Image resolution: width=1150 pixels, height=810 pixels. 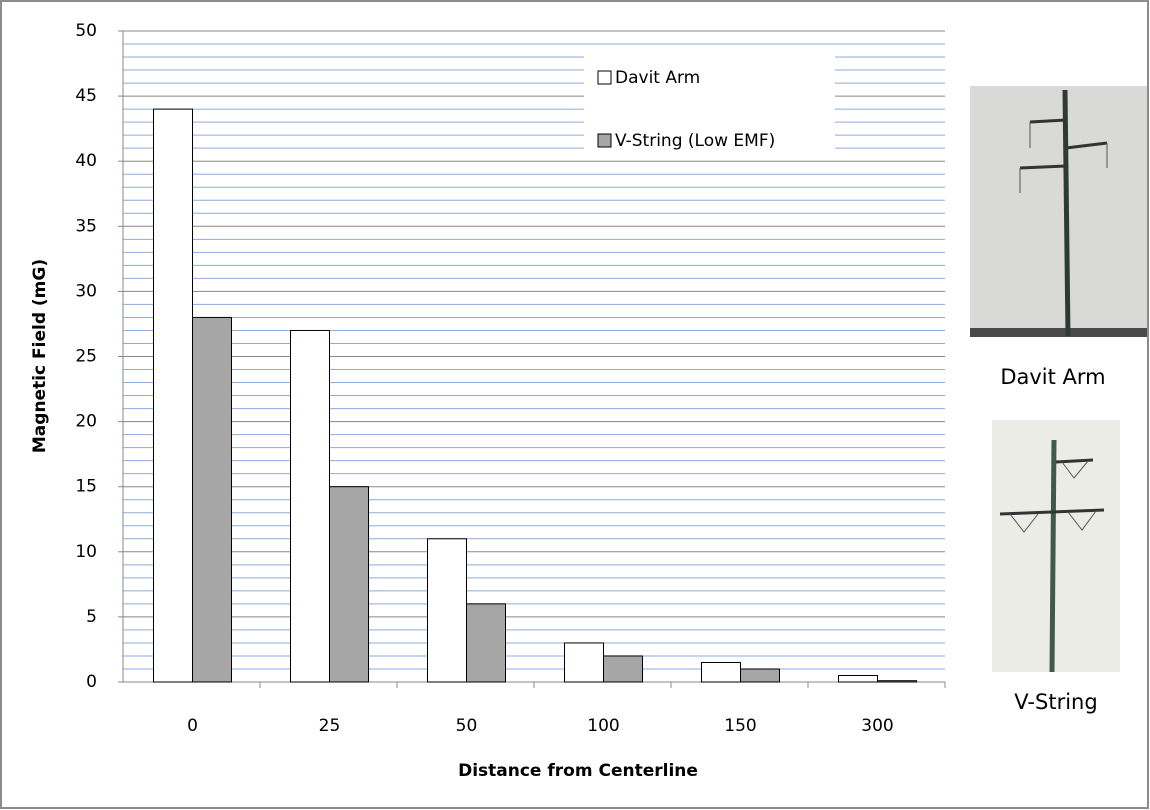 What do you see at coordinates (86, 226) in the screenshot?
I see `y-tick-label: 35` at bounding box center [86, 226].